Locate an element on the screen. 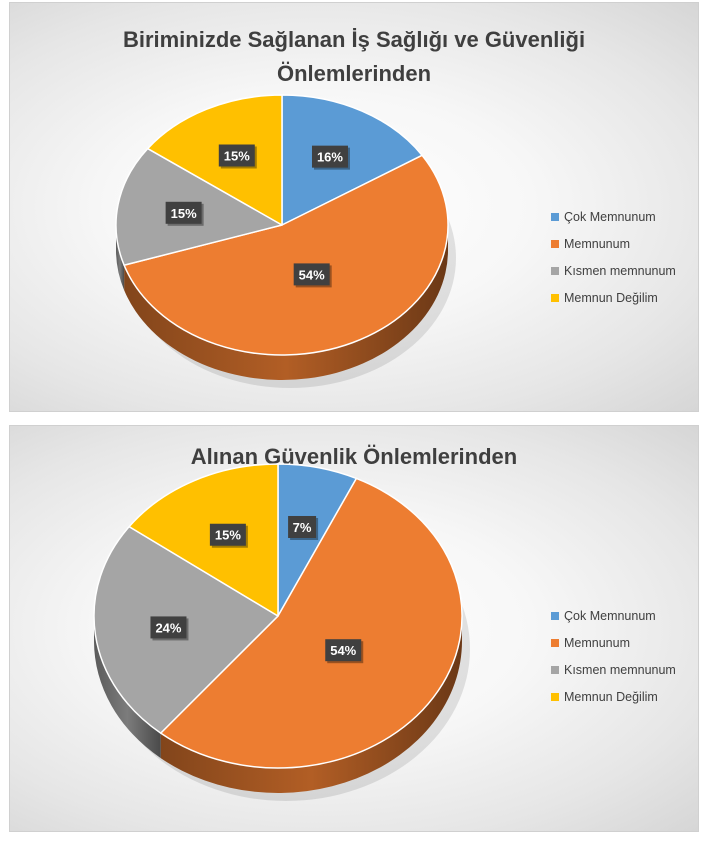 This screenshot has width=707, height=841. data-label-cok-memnunum: 7% is located at coordinates (302, 527).